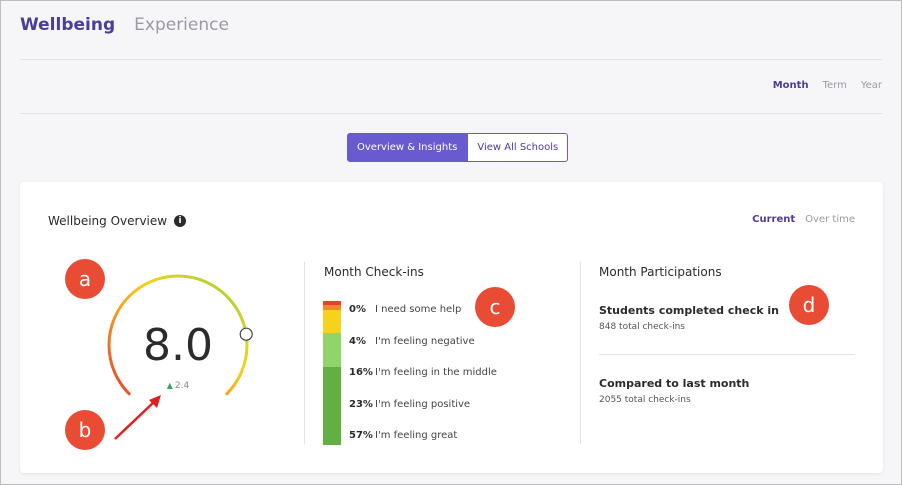  Describe the element at coordinates (68, 25) in the screenshot. I see `tab-wellbeing: Wellbeing` at that location.